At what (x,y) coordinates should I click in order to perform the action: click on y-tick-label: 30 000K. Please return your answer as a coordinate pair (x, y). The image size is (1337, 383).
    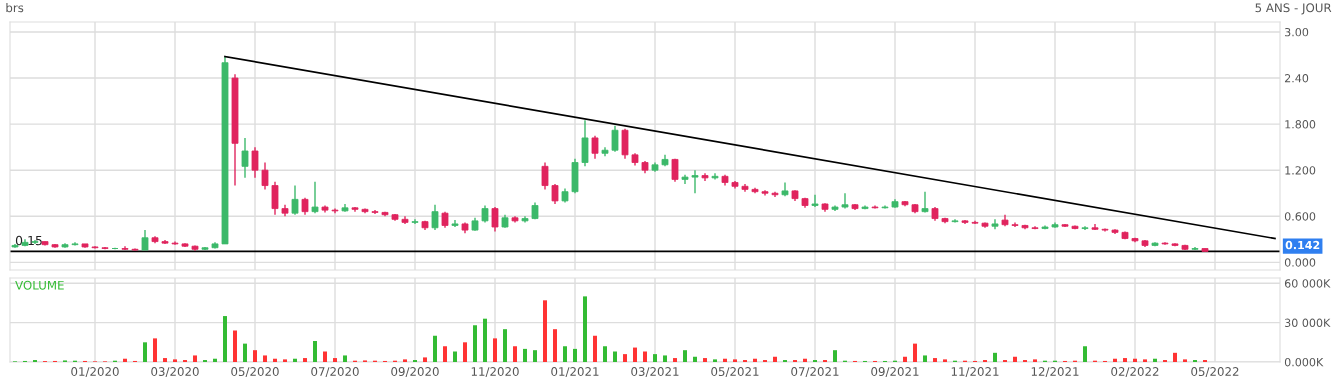
    Looking at the image, I should click on (1308, 322).